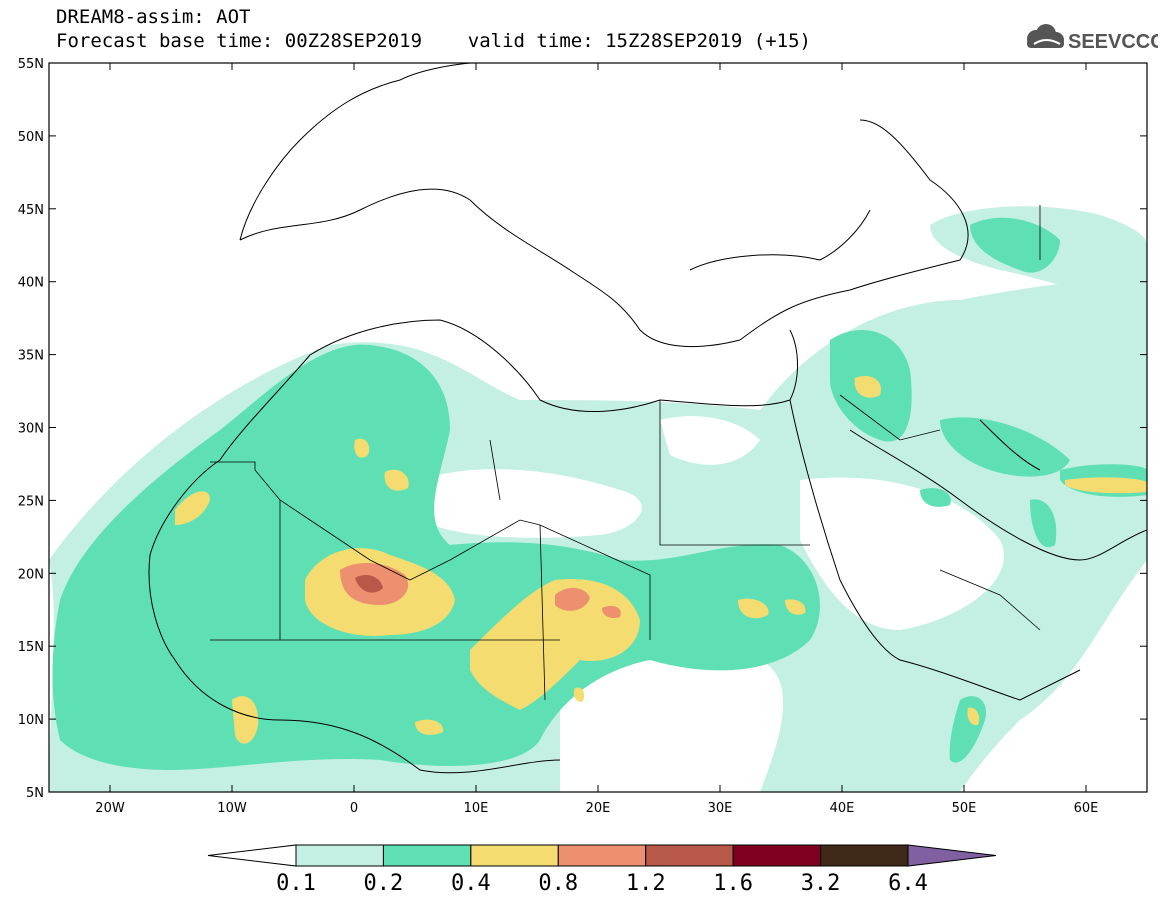 Image resolution: width=1165 pixels, height=905 pixels. I want to click on lon-label: 40E, so click(842, 808).